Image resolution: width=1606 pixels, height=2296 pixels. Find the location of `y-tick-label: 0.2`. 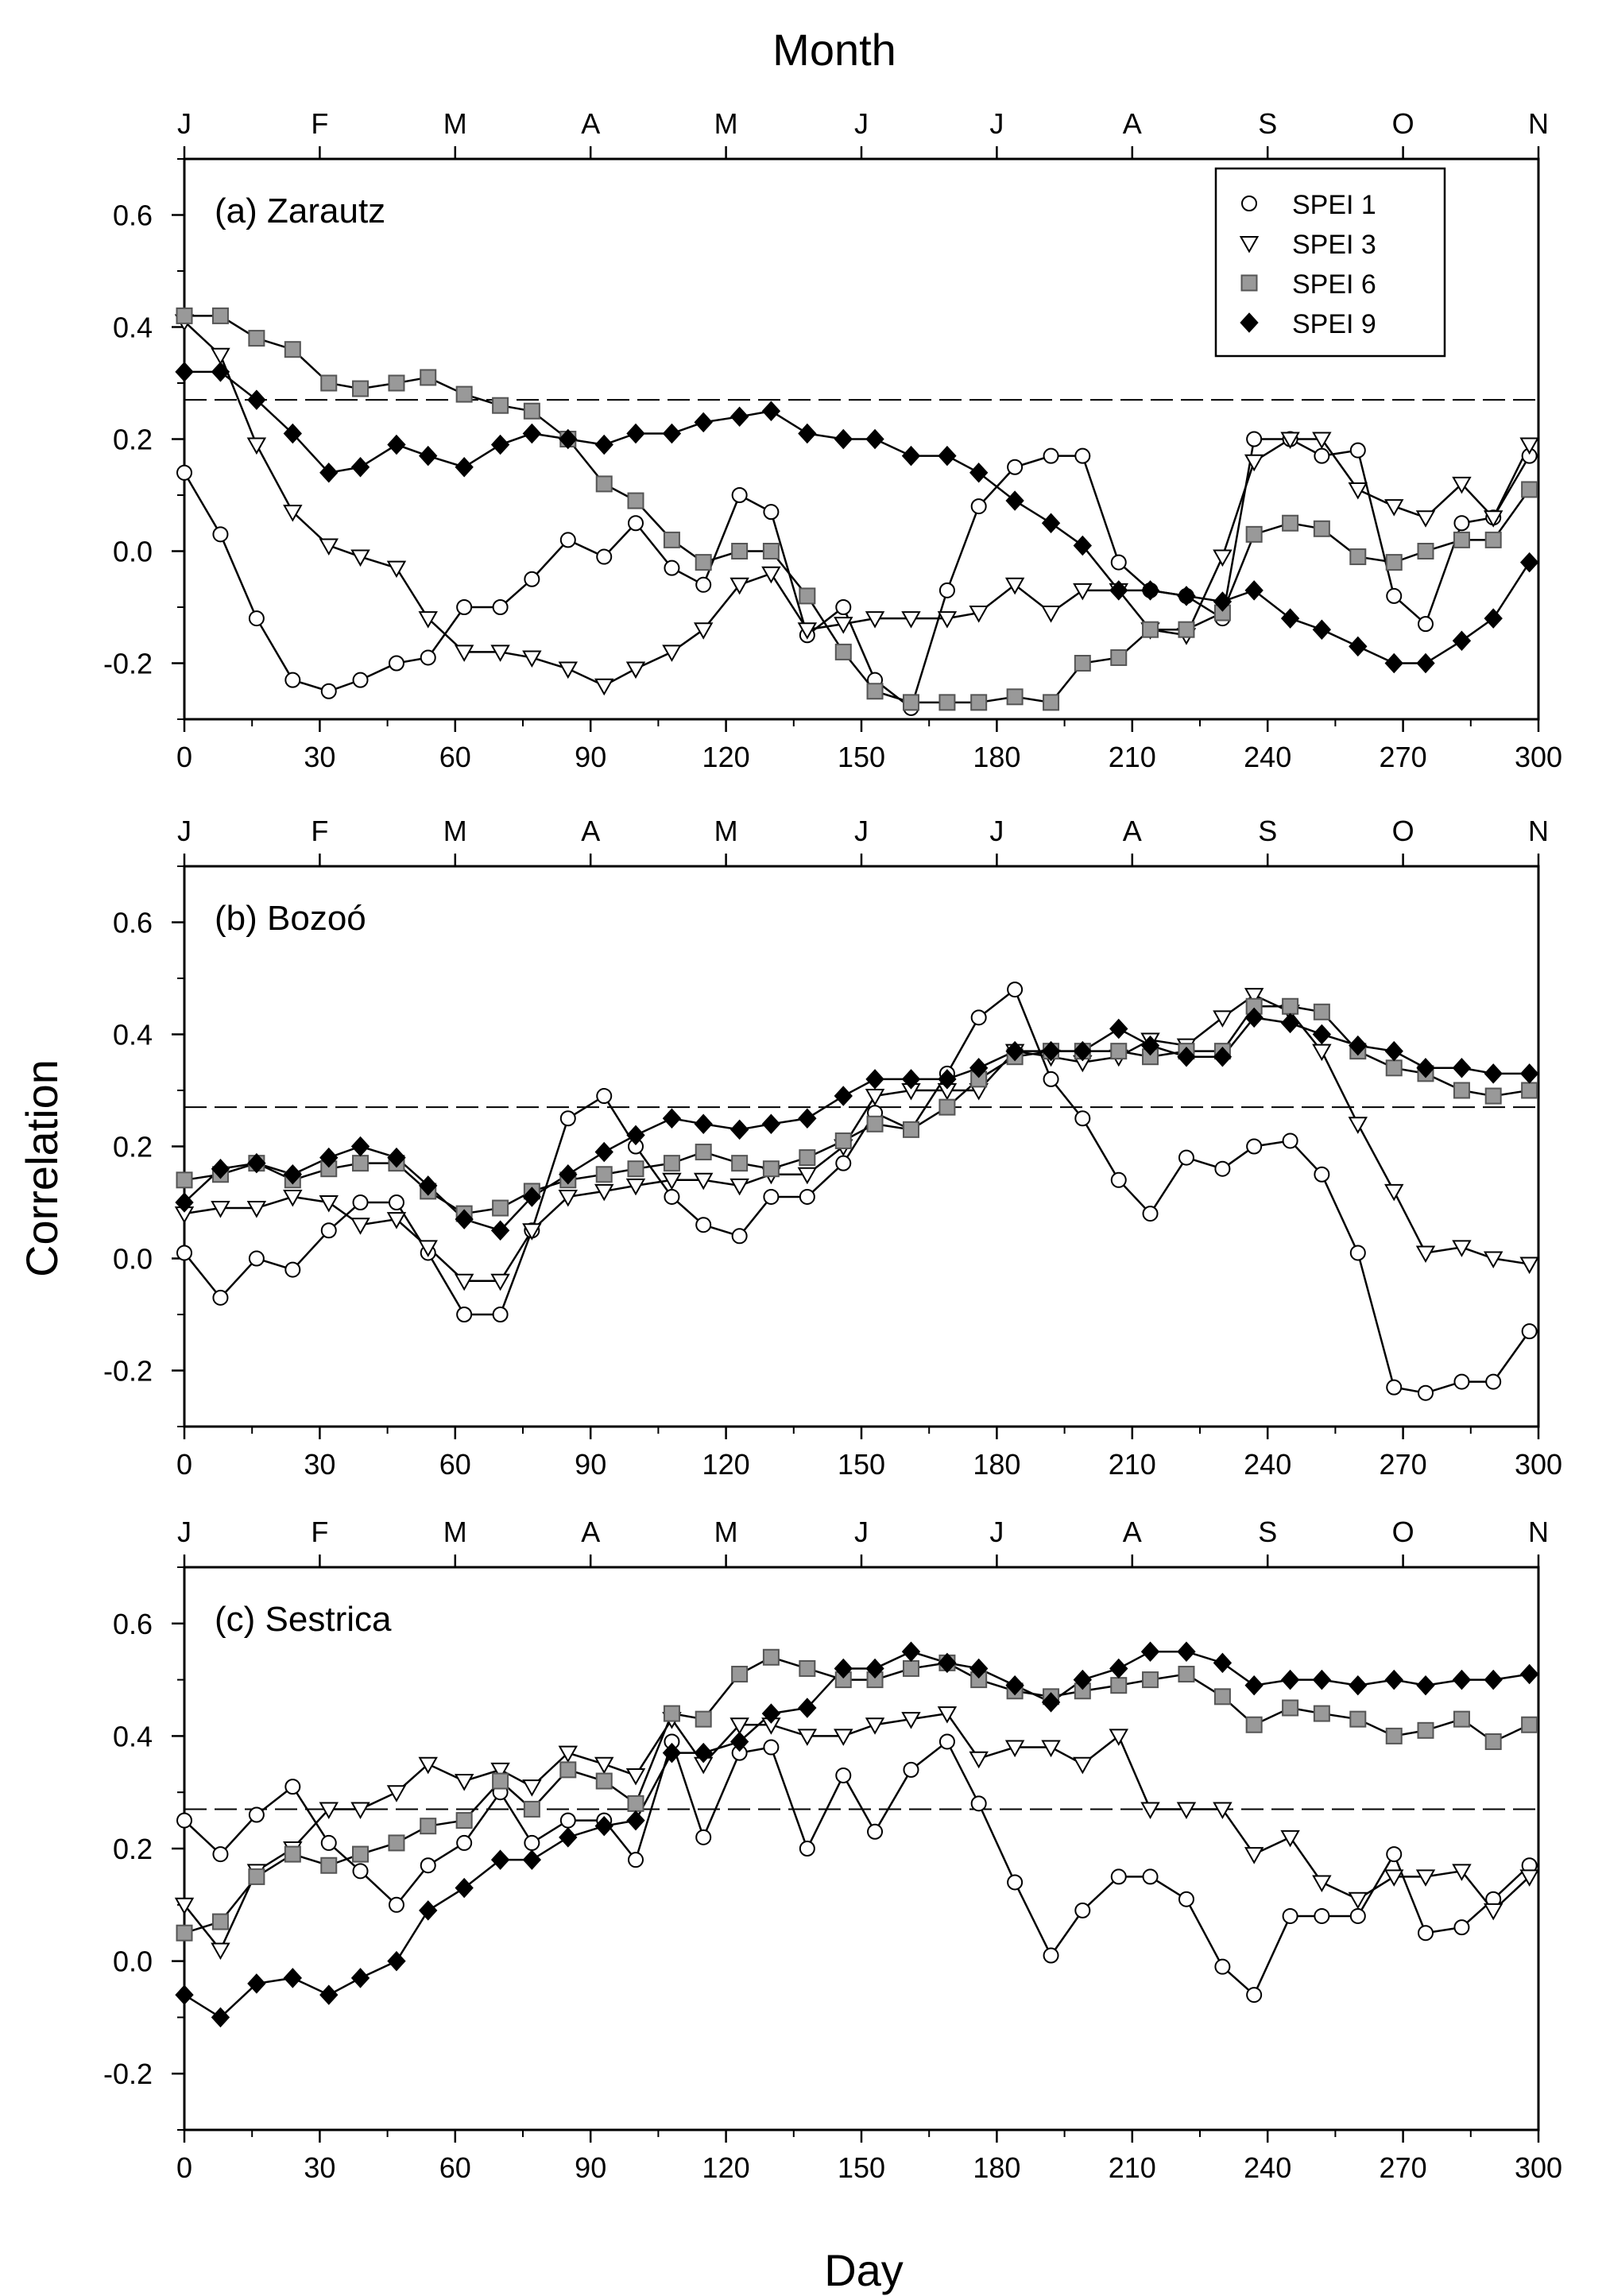

y-tick-label: 0.2 is located at coordinates (133, 440).